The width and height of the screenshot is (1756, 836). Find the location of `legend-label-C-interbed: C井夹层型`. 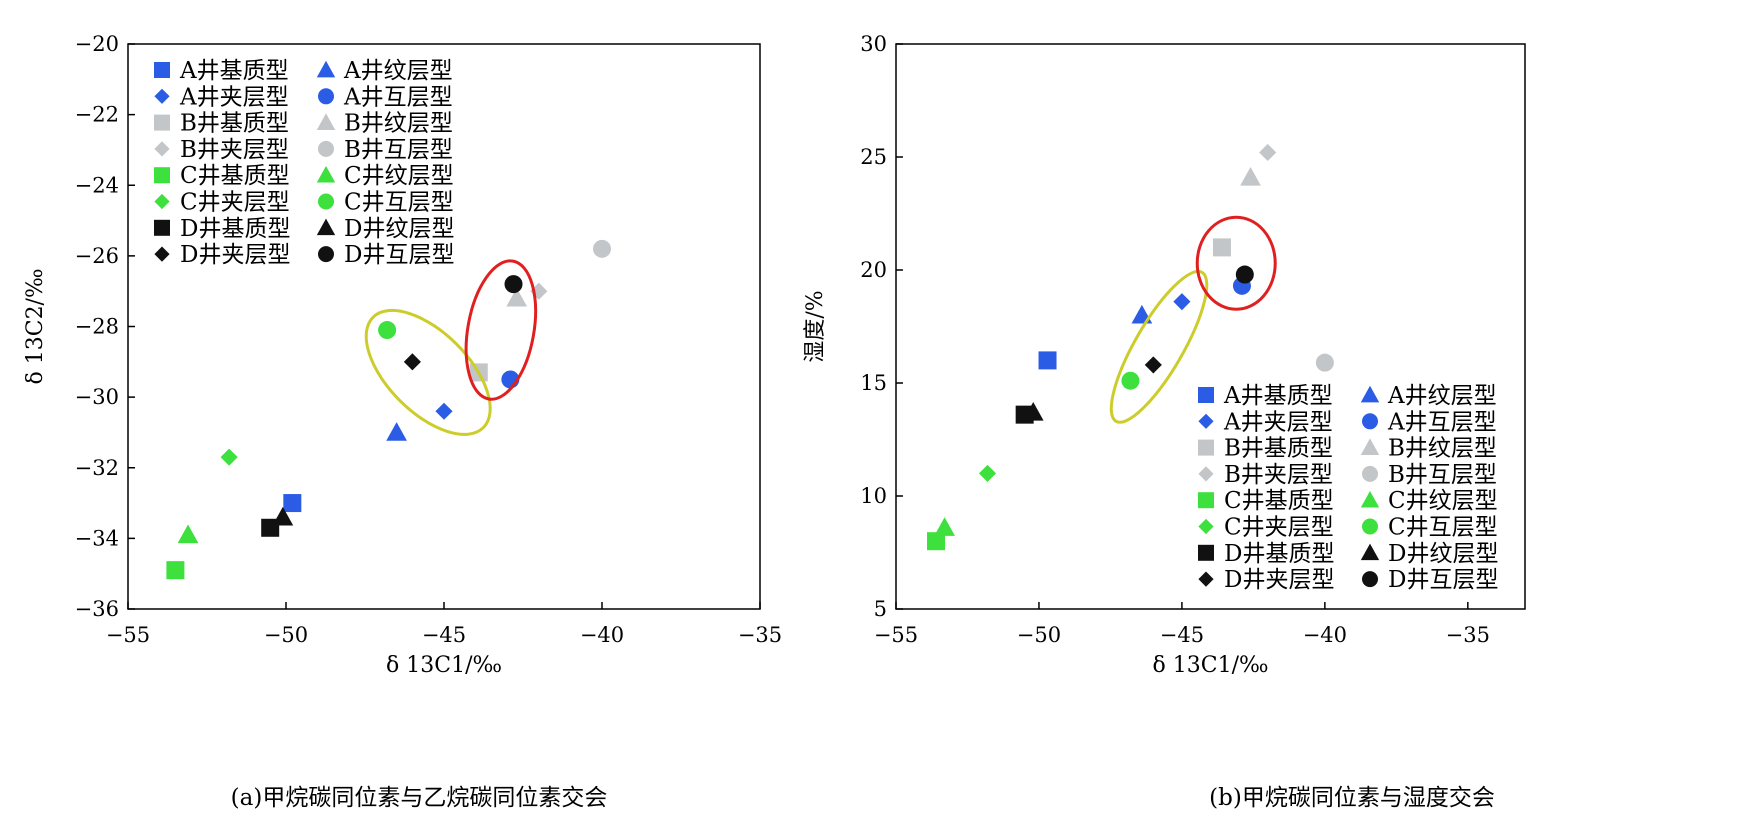

legend-label-C-interbed: C井夹层型 is located at coordinates (1279, 528).